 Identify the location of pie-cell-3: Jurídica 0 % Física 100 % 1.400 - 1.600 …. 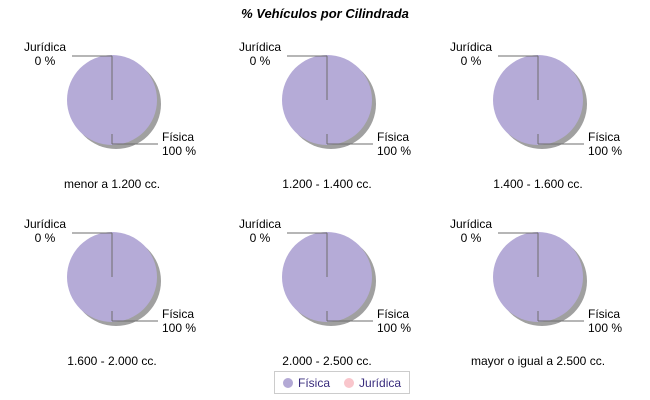
(538, 117).